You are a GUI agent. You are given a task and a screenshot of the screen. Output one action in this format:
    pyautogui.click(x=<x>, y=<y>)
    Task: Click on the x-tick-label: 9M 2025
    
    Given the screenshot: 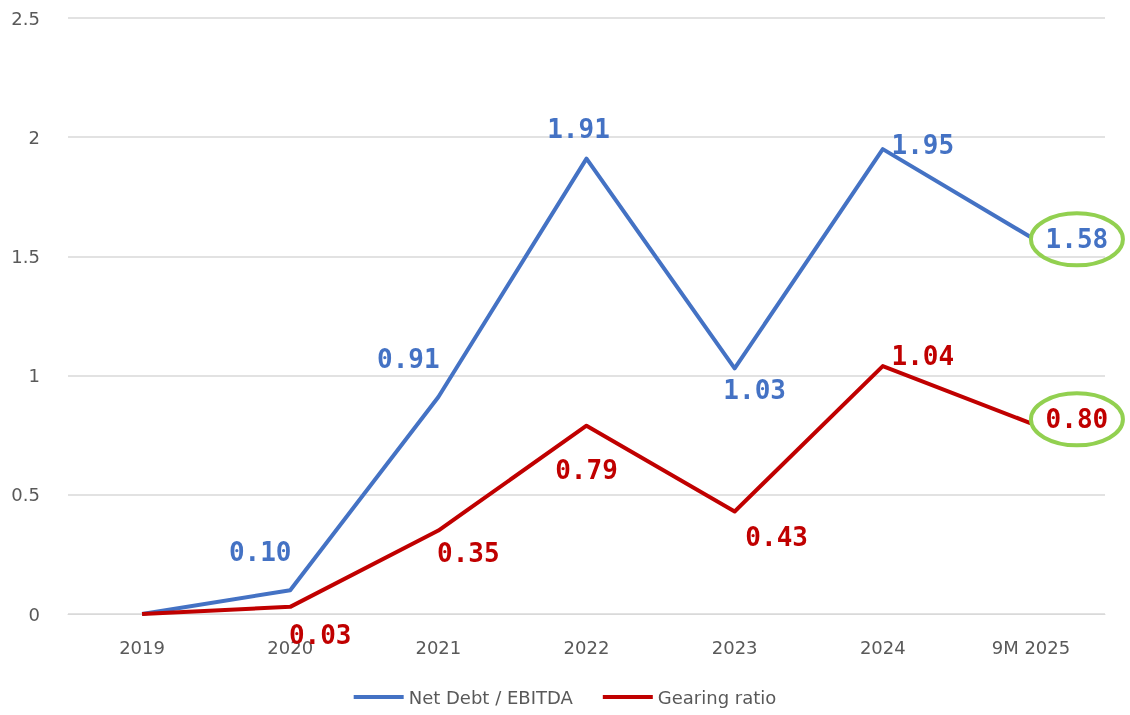 What is the action you would take?
    pyautogui.click(x=1031, y=647)
    